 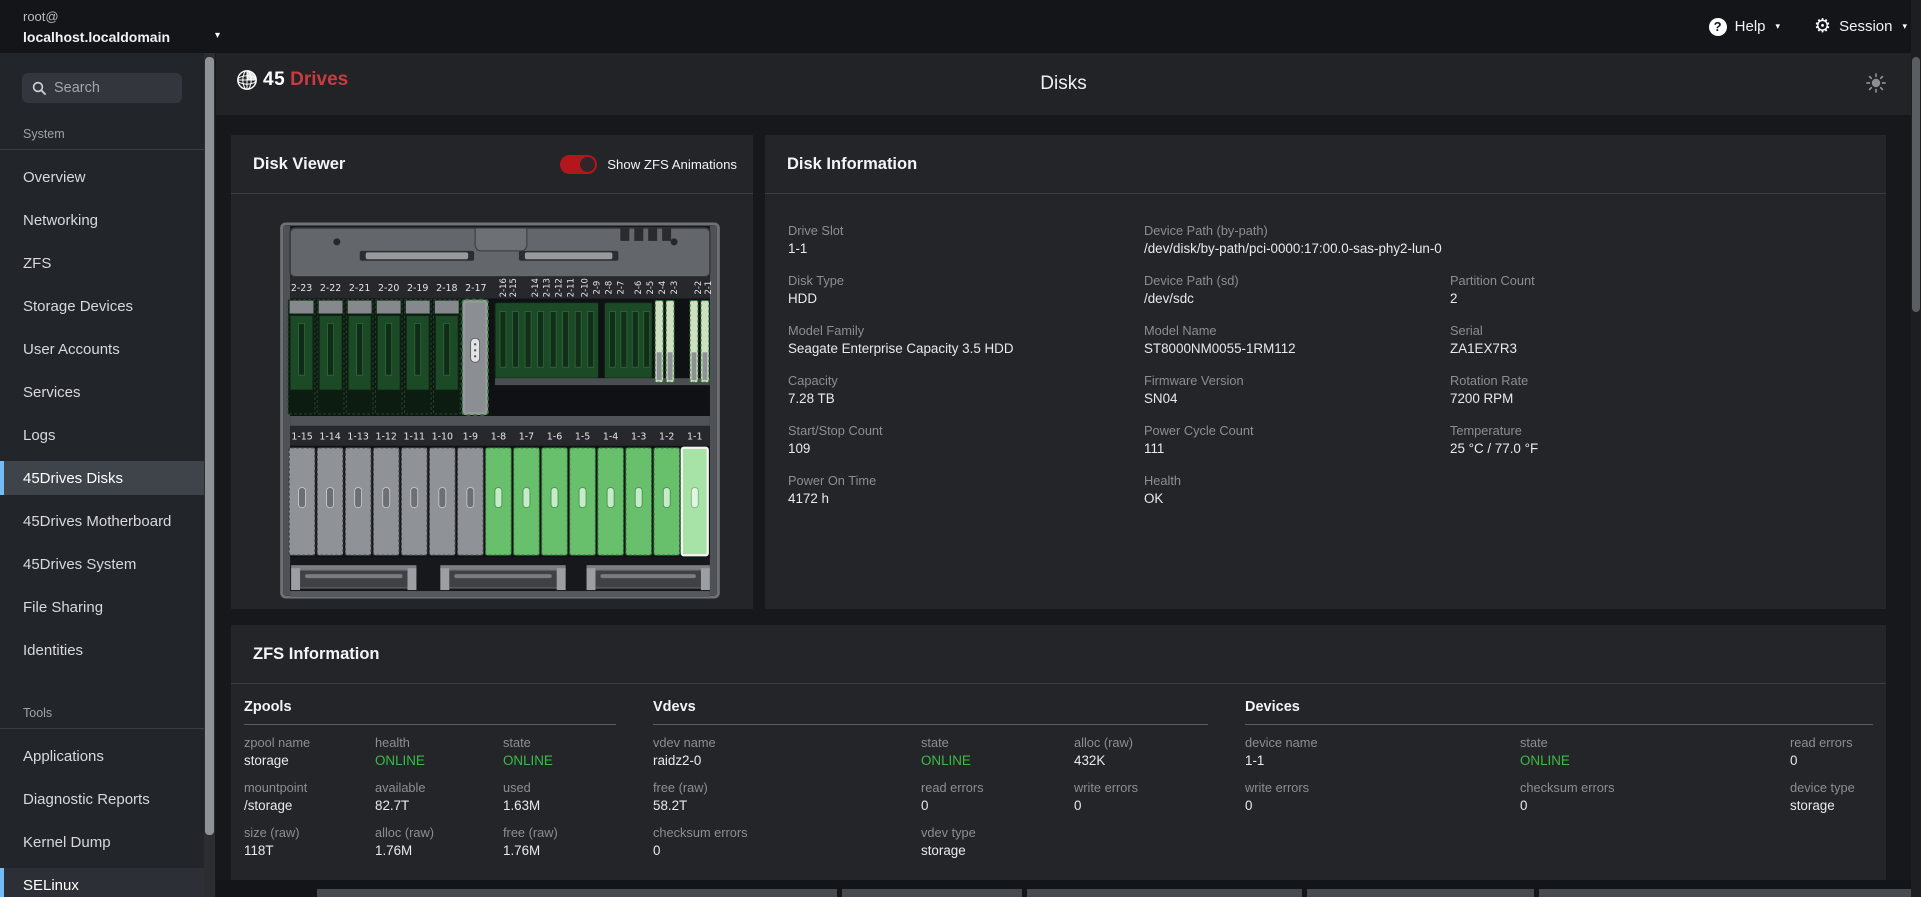 I want to click on sidebar-item-diagnostic-reports: Diagnostic Reports, so click(x=86, y=799).